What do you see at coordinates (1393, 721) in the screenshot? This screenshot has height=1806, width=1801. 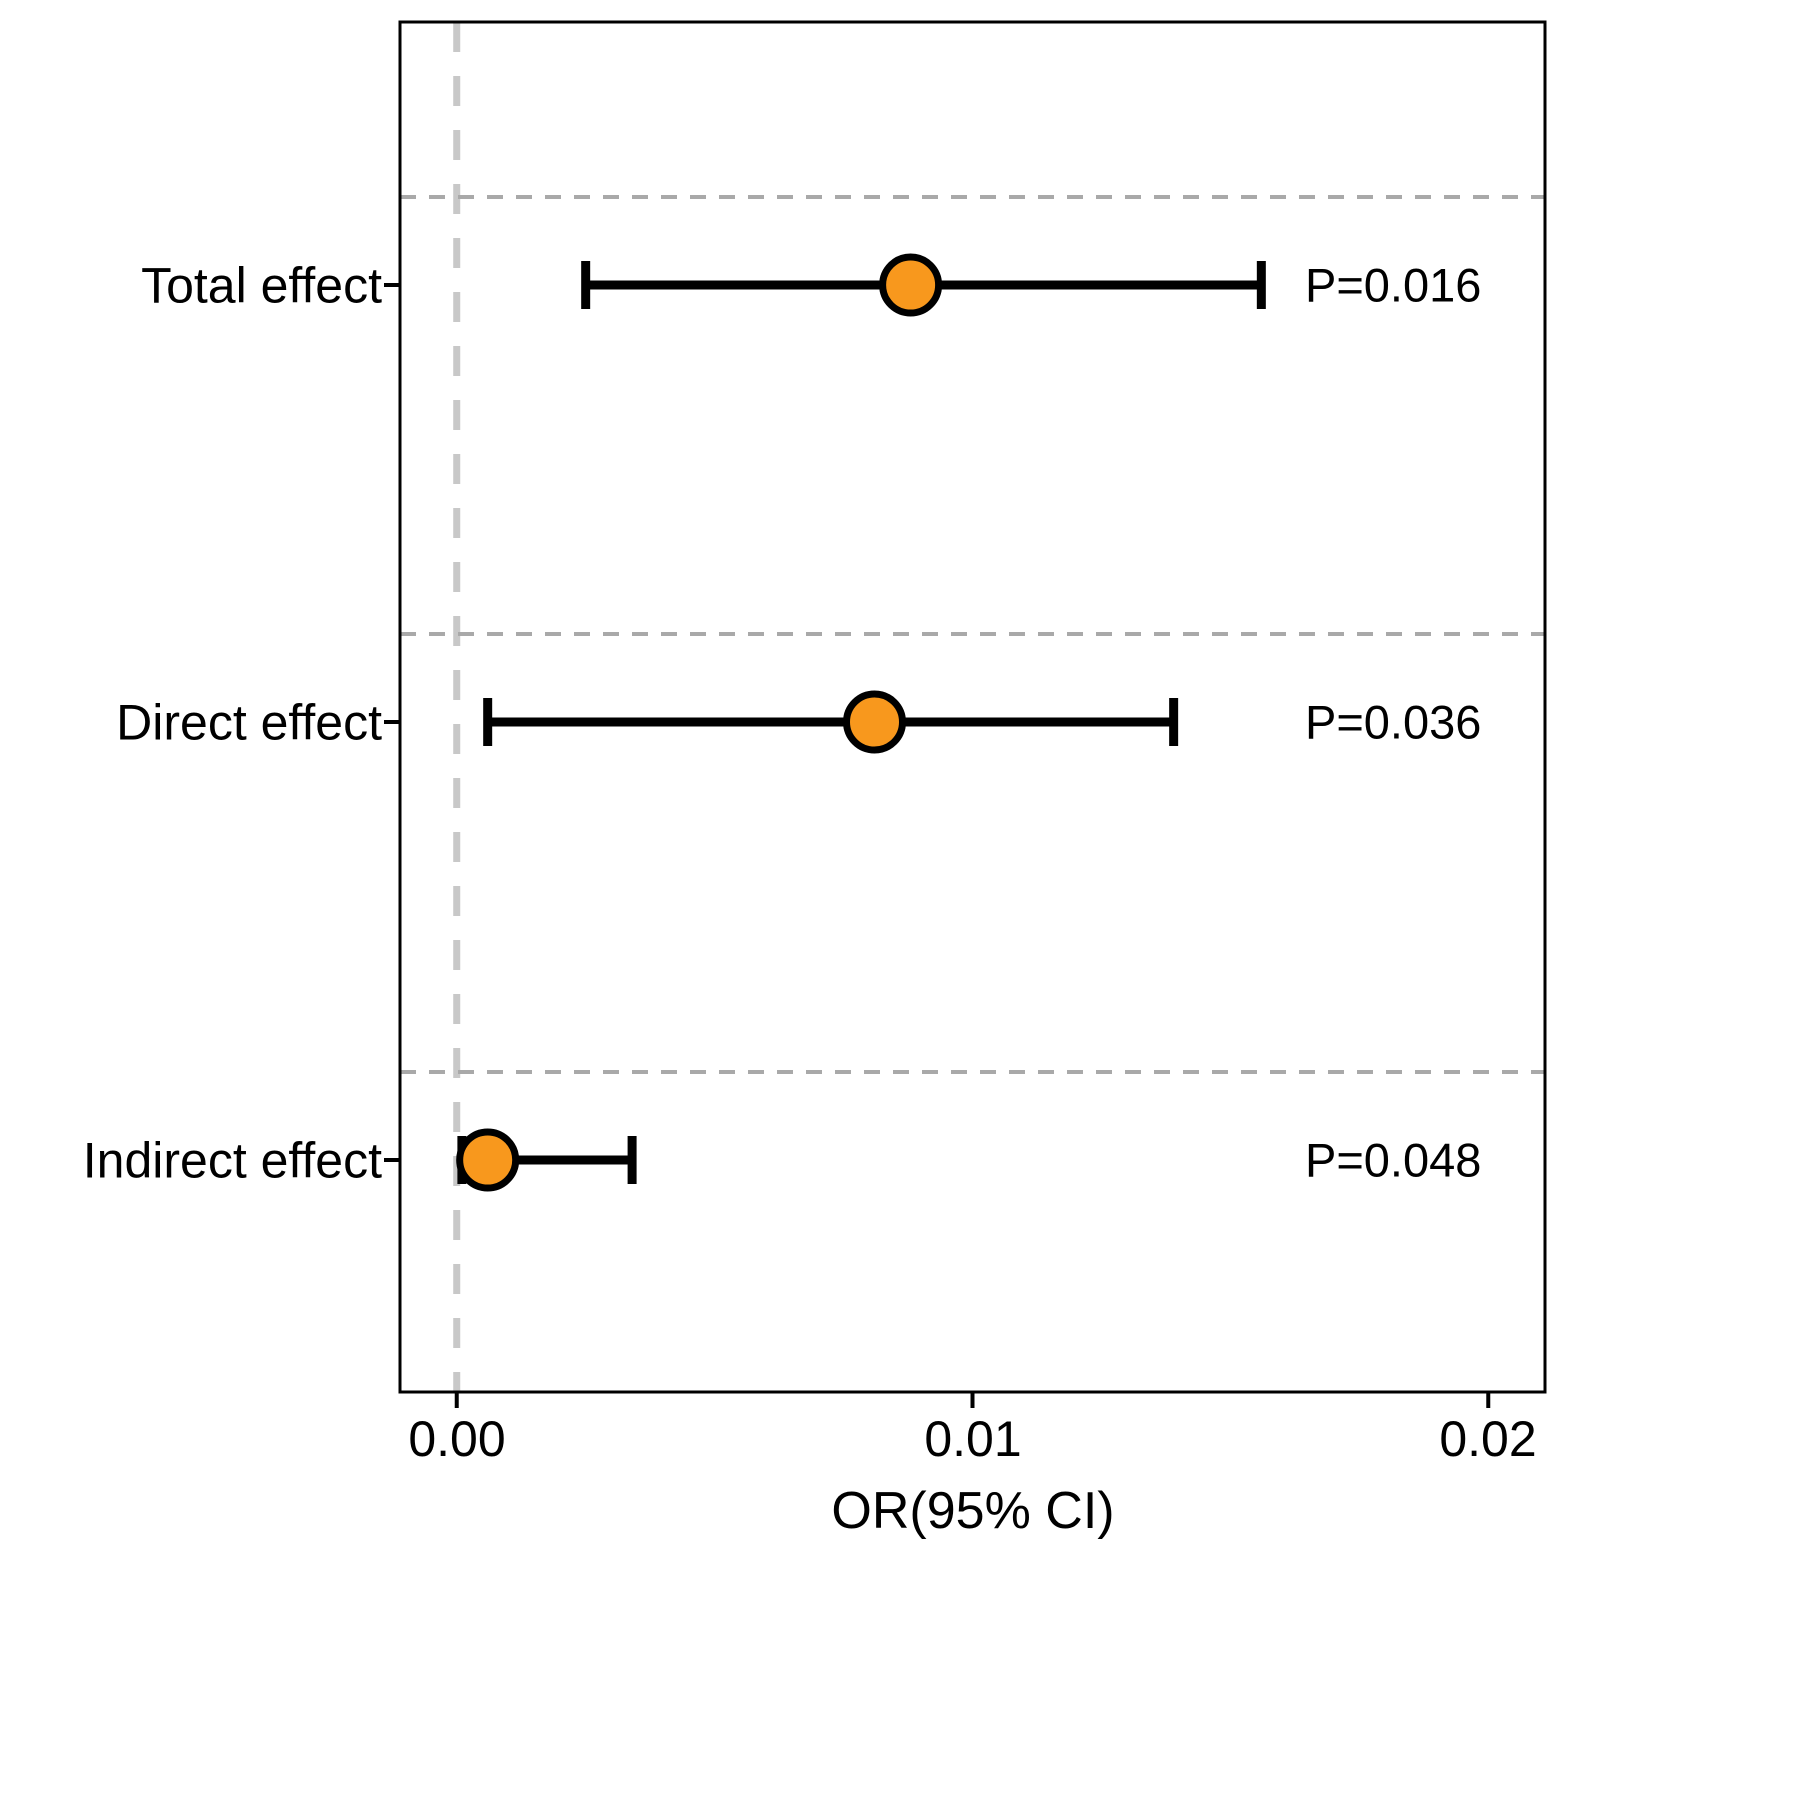 I see `p-value-direct-effect: P=0.036` at bounding box center [1393, 721].